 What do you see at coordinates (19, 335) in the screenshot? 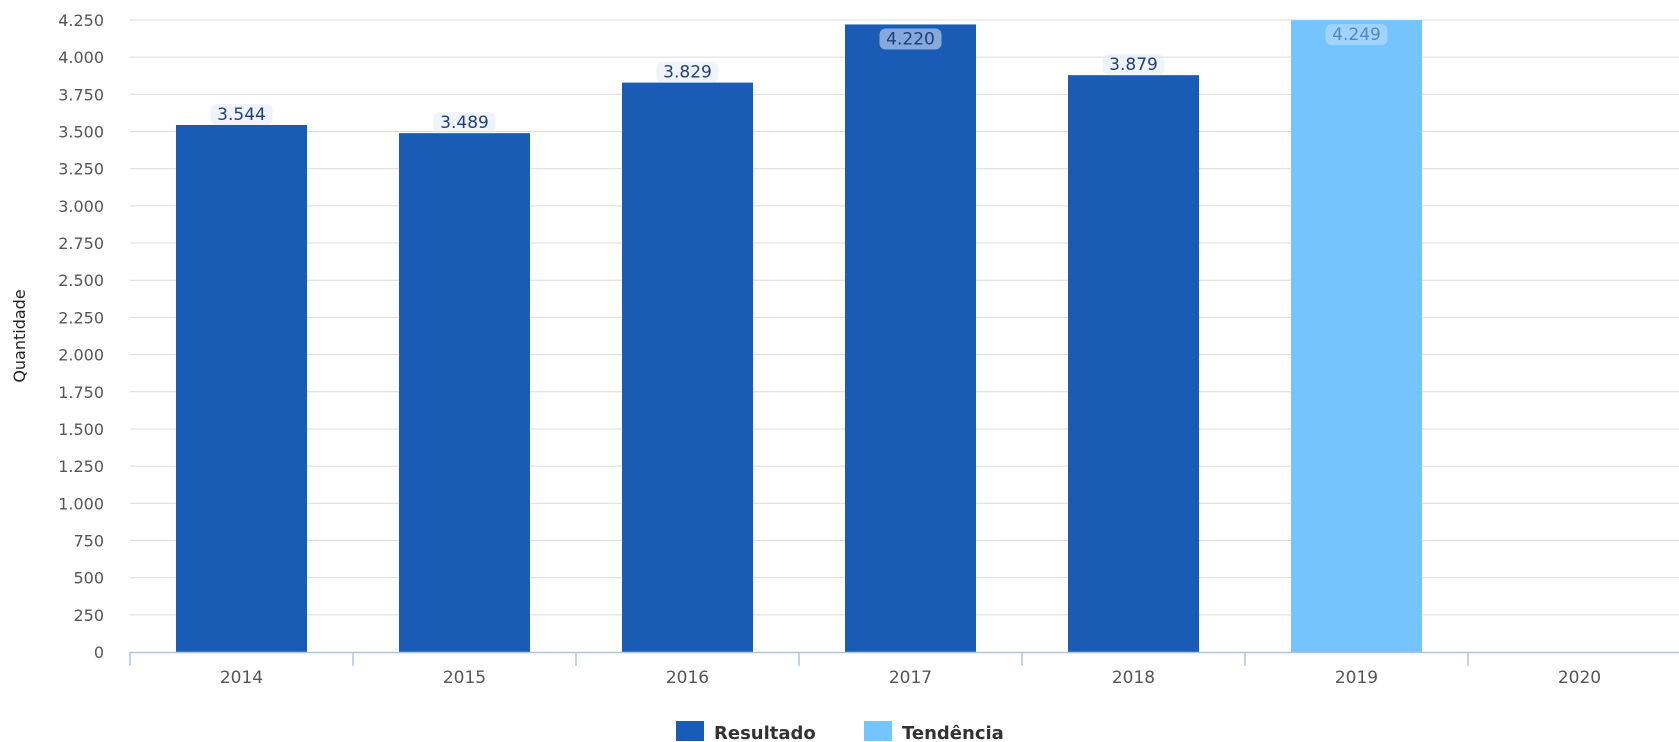
I see `y-axis-label: Quantidade` at bounding box center [19, 335].